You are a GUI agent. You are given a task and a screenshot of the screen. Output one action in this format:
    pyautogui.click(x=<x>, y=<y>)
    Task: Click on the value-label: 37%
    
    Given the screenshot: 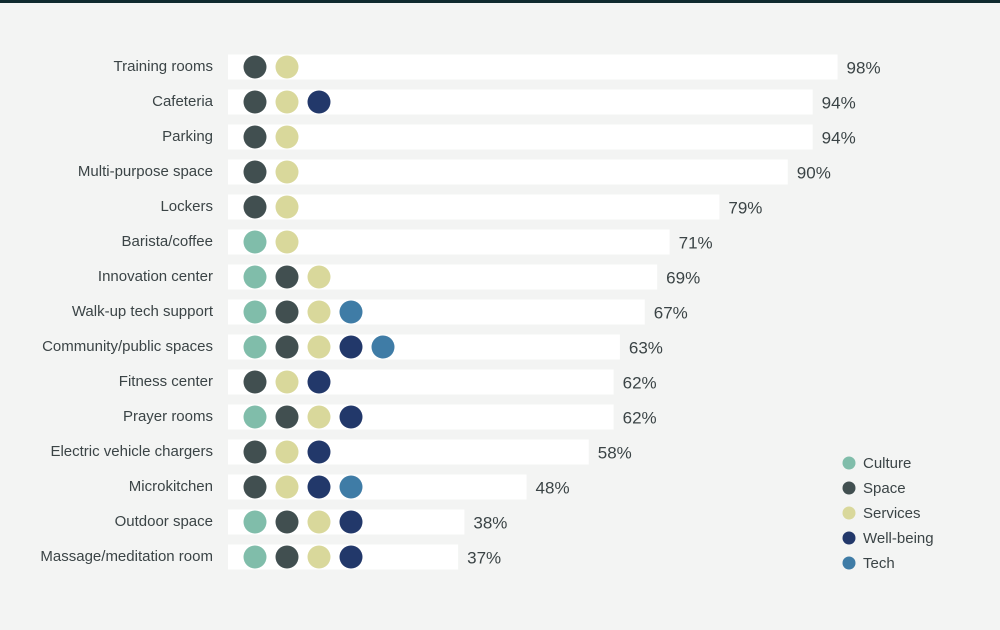 What is the action you would take?
    pyautogui.click(x=484, y=557)
    